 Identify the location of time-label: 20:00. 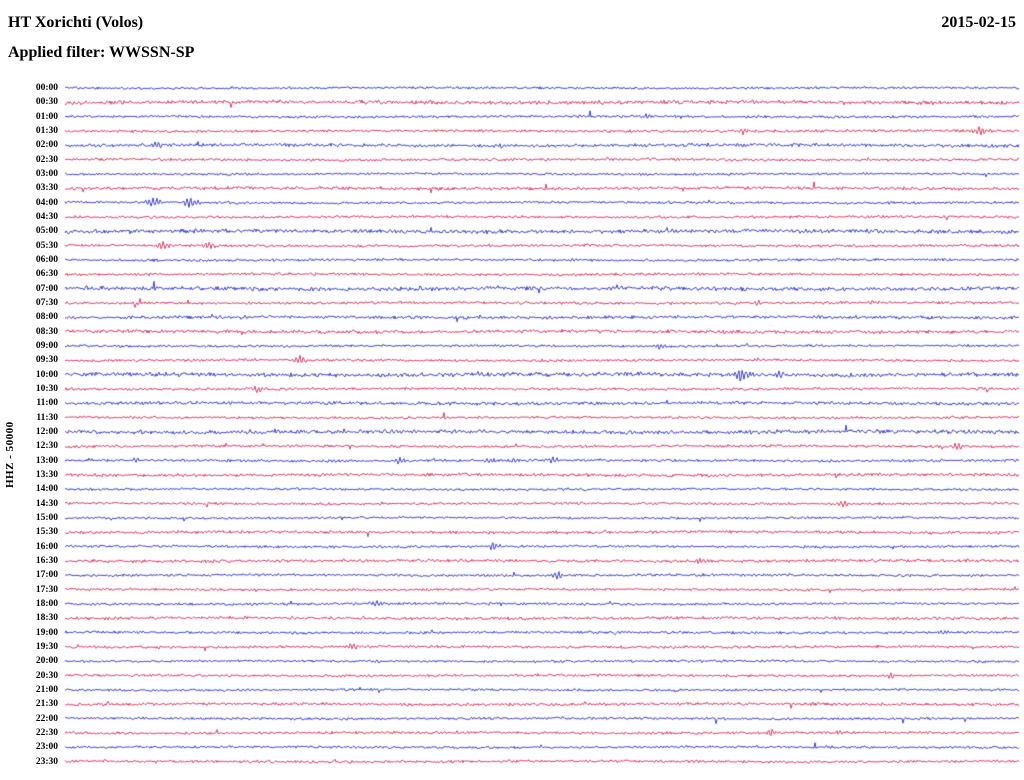
(46, 661).